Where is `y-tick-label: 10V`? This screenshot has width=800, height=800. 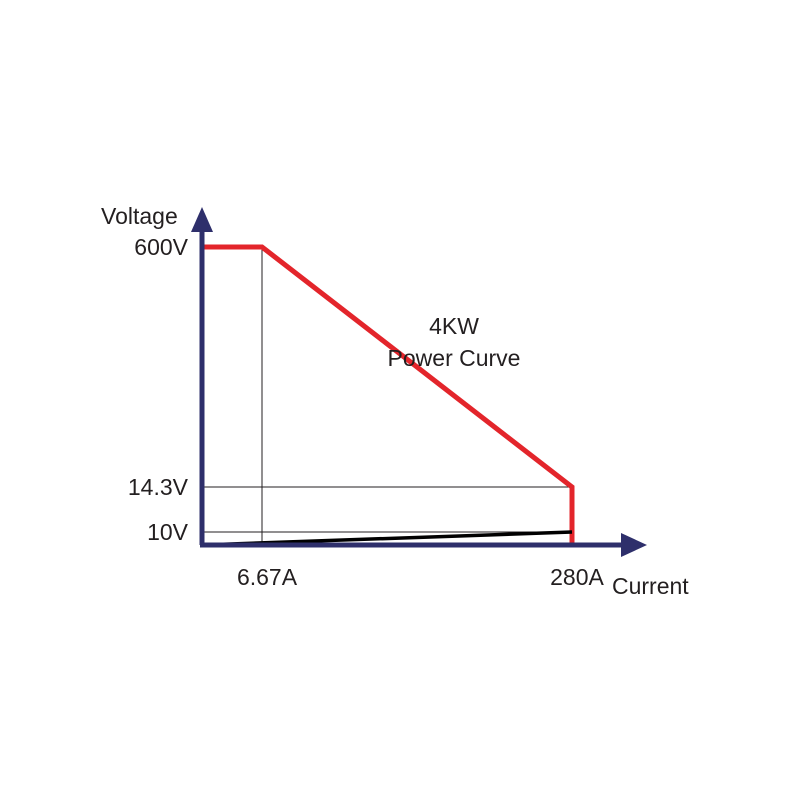 y-tick-label: 10V is located at coordinates (168, 532).